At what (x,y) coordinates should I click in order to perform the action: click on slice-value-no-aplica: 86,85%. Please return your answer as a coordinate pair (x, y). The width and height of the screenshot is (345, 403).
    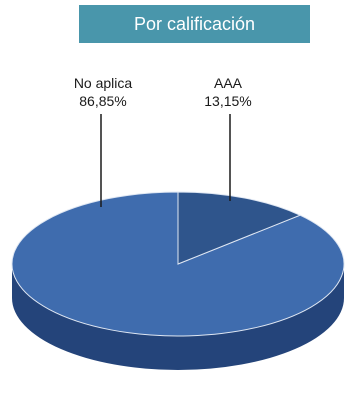
    Looking at the image, I should click on (102, 101).